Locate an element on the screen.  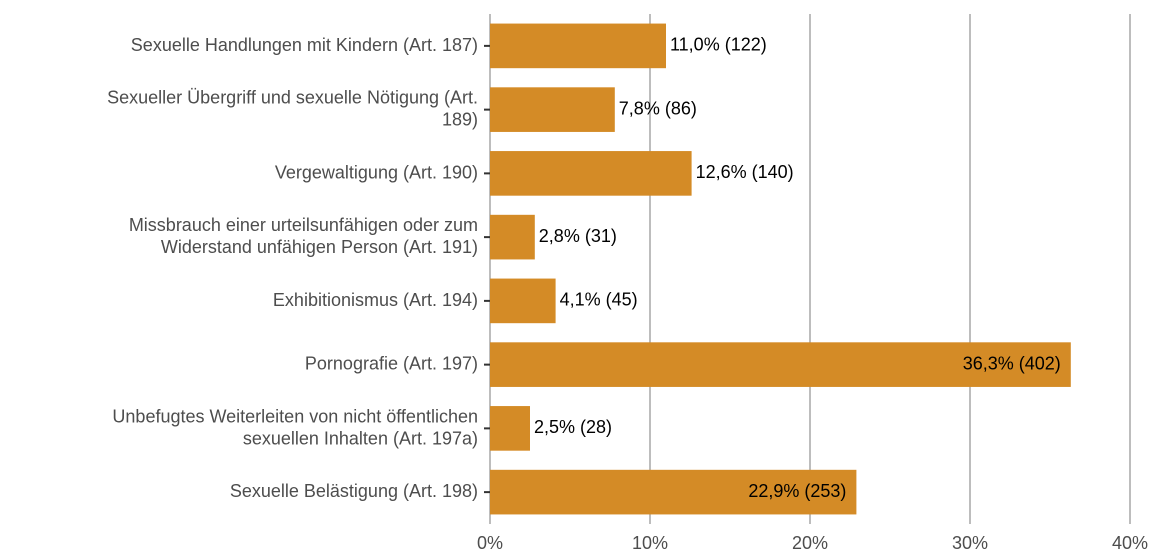
data-label: 7,8% (86) is located at coordinates (658, 108).